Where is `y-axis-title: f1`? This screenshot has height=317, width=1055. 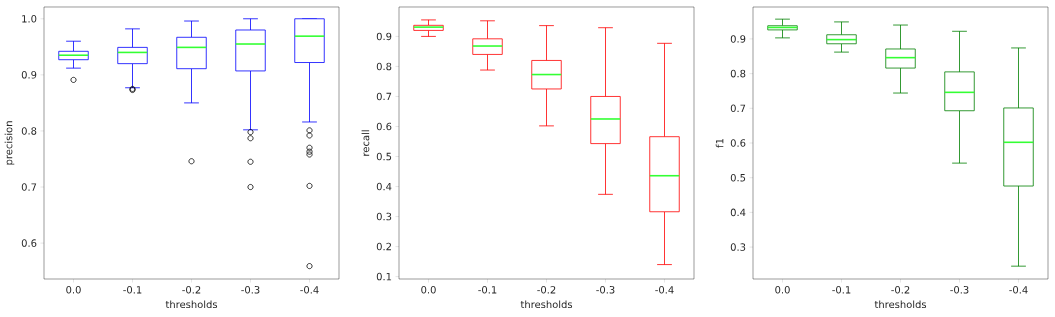 y-axis-title: f1 is located at coordinates (719, 143).